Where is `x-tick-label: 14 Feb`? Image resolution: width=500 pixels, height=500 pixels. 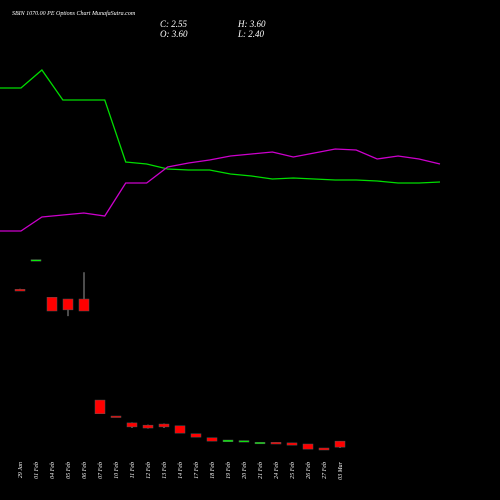
x-tick-label: 14 Feb is located at coordinates (180, 470).